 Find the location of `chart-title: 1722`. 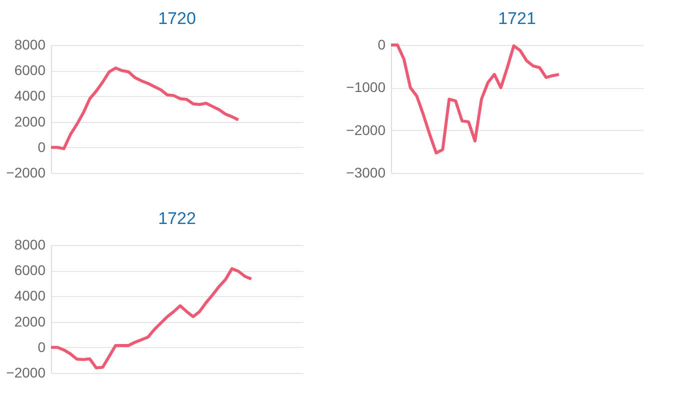

chart-title: 1722 is located at coordinates (177, 218).